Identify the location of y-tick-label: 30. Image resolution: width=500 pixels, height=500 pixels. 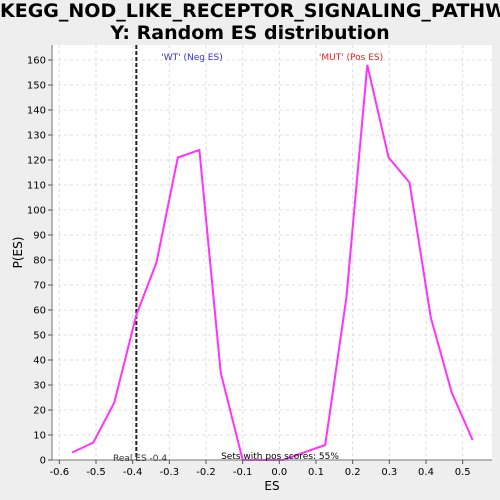
(39, 386).